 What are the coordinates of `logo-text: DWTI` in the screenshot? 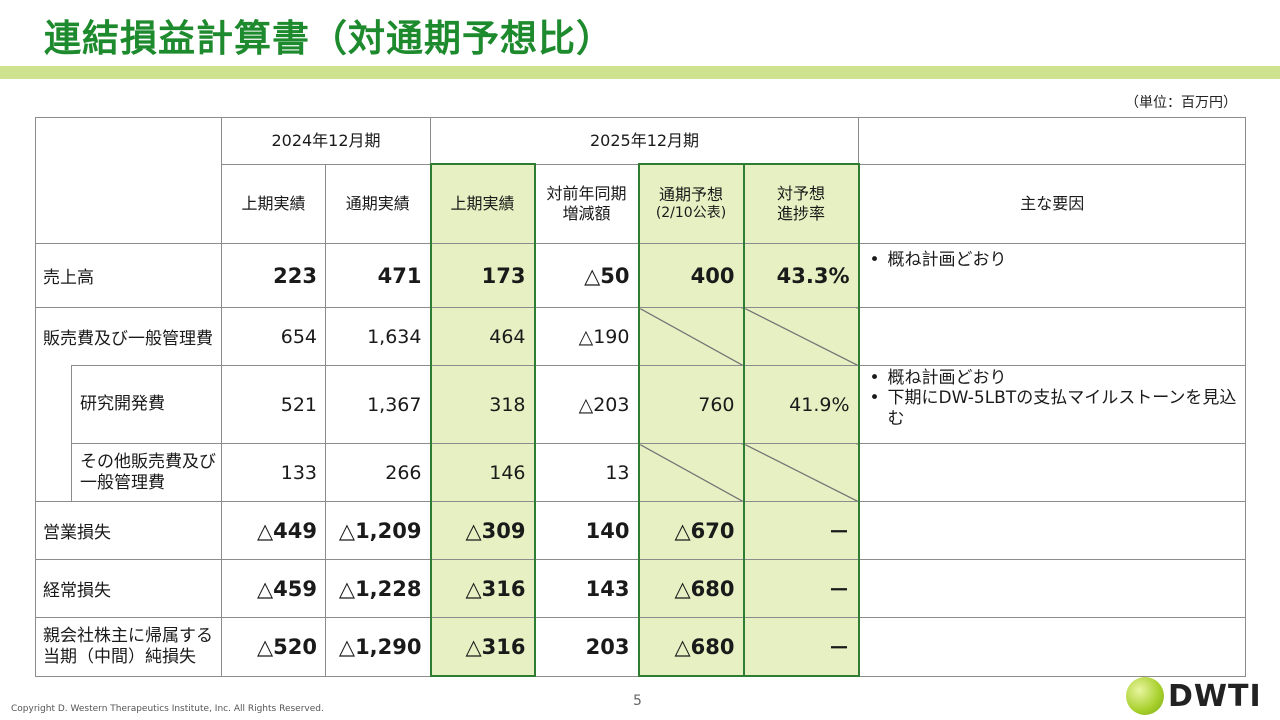 It's located at (1215, 696).